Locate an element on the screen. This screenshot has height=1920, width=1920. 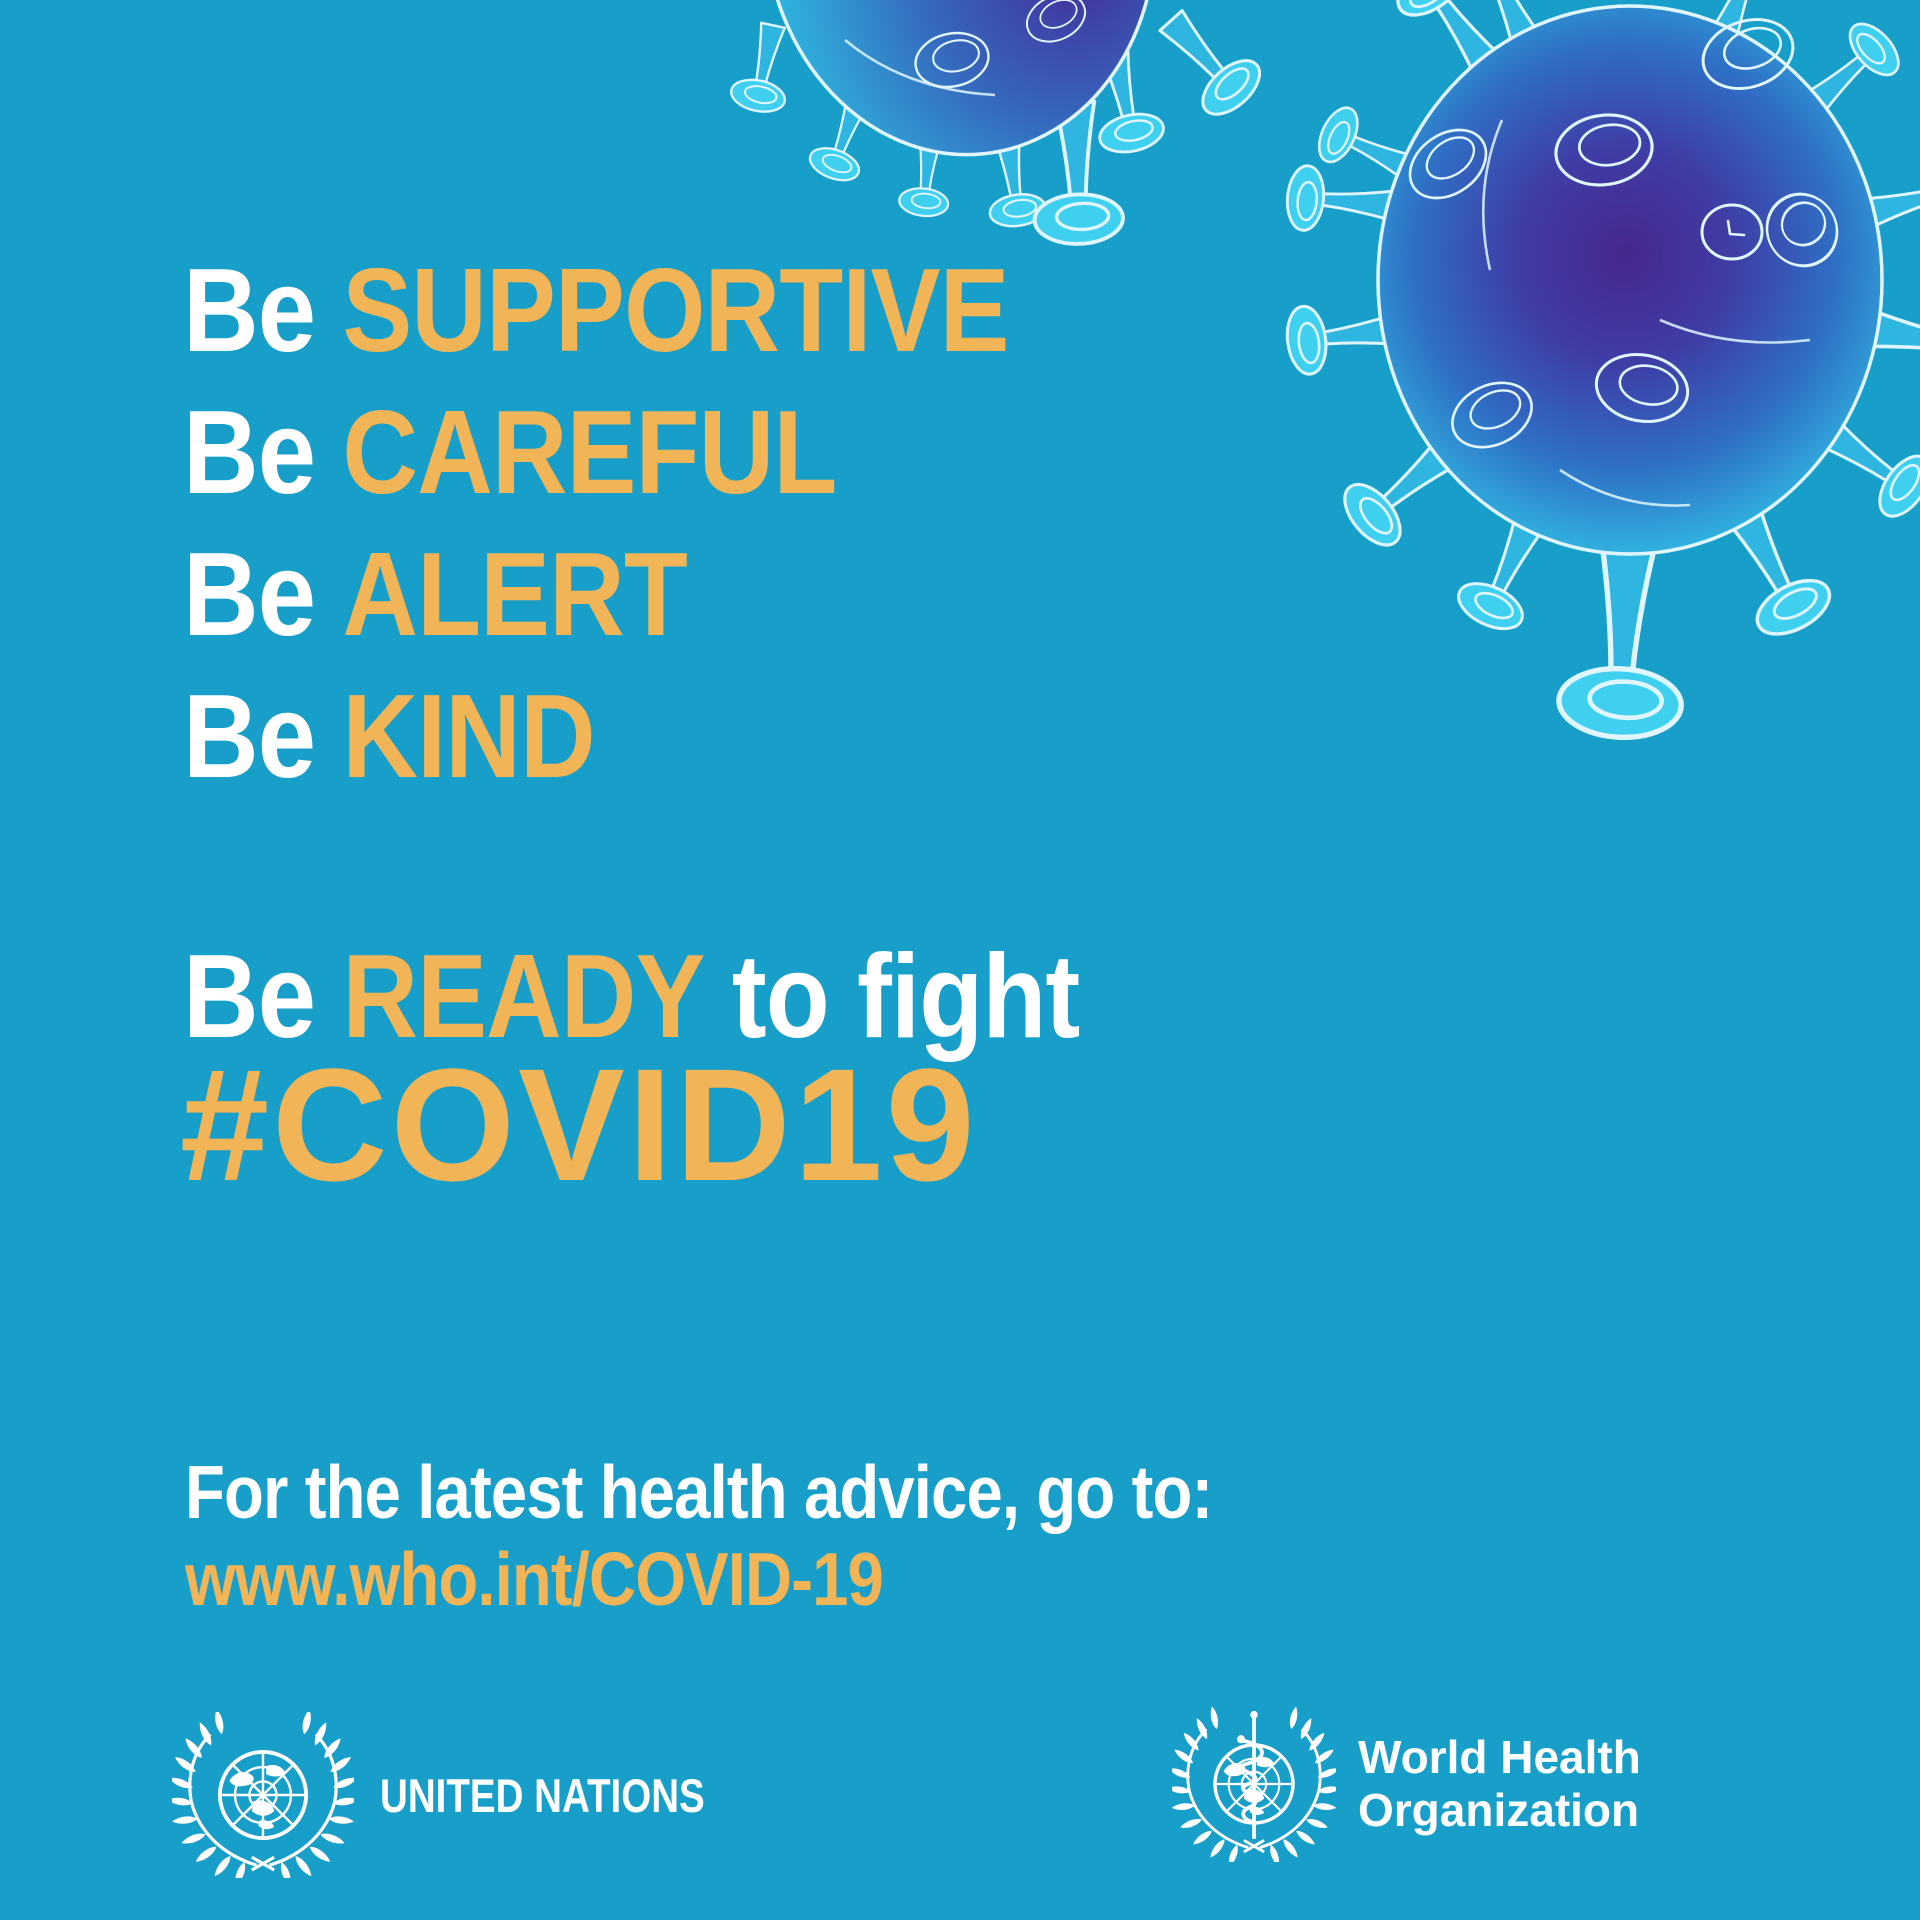
emphasis-word: SUPPORTIVE is located at coordinates (675, 310).